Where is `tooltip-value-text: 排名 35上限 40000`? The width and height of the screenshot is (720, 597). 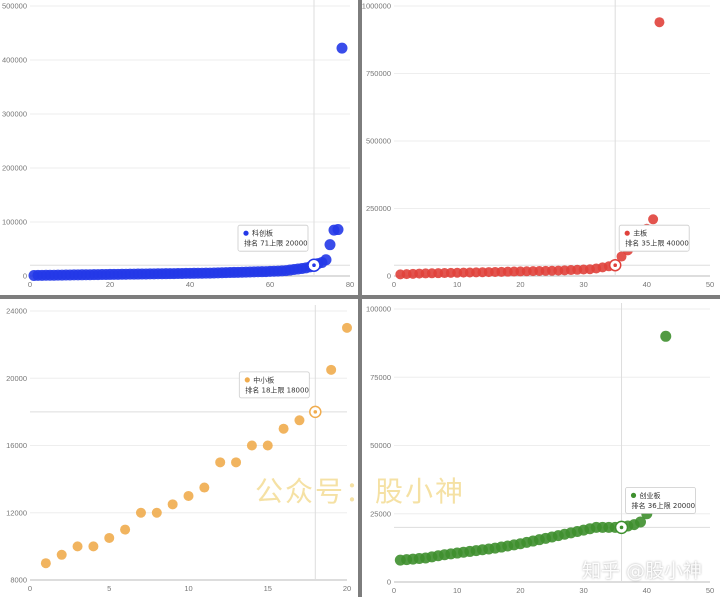 tooltip-value-text: 排名 35上限 40000 is located at coordinates (657, 243).